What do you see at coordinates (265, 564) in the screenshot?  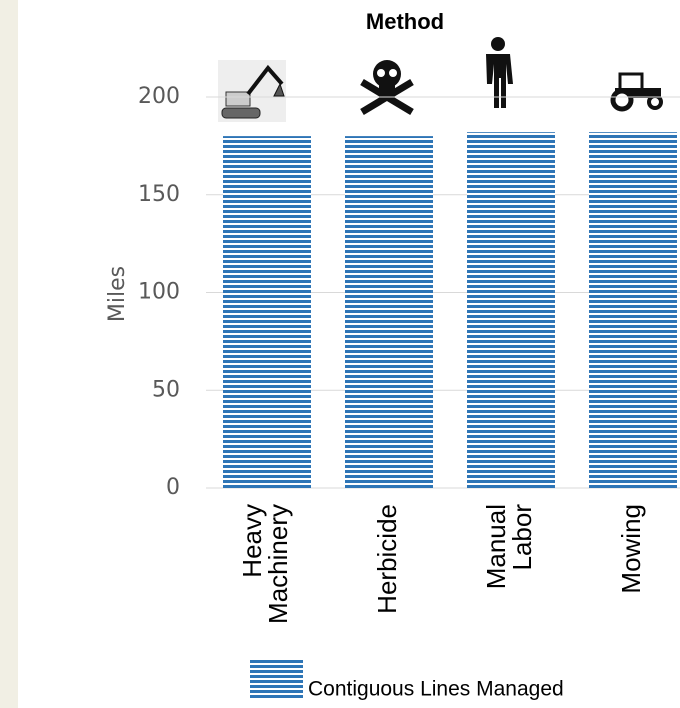 I see `x-tick-label: HeavyMachinery` at bounding box center [265, 564].